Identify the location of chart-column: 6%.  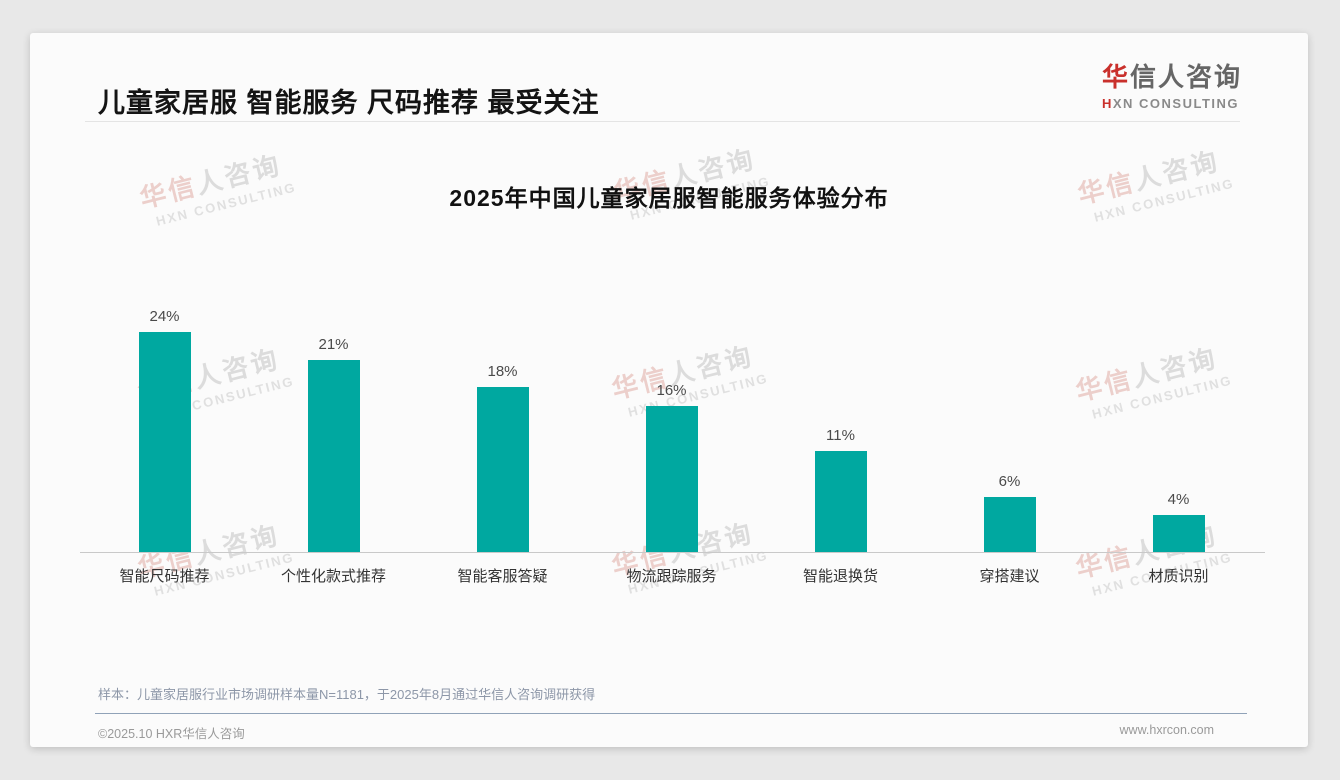
(1009, 512).